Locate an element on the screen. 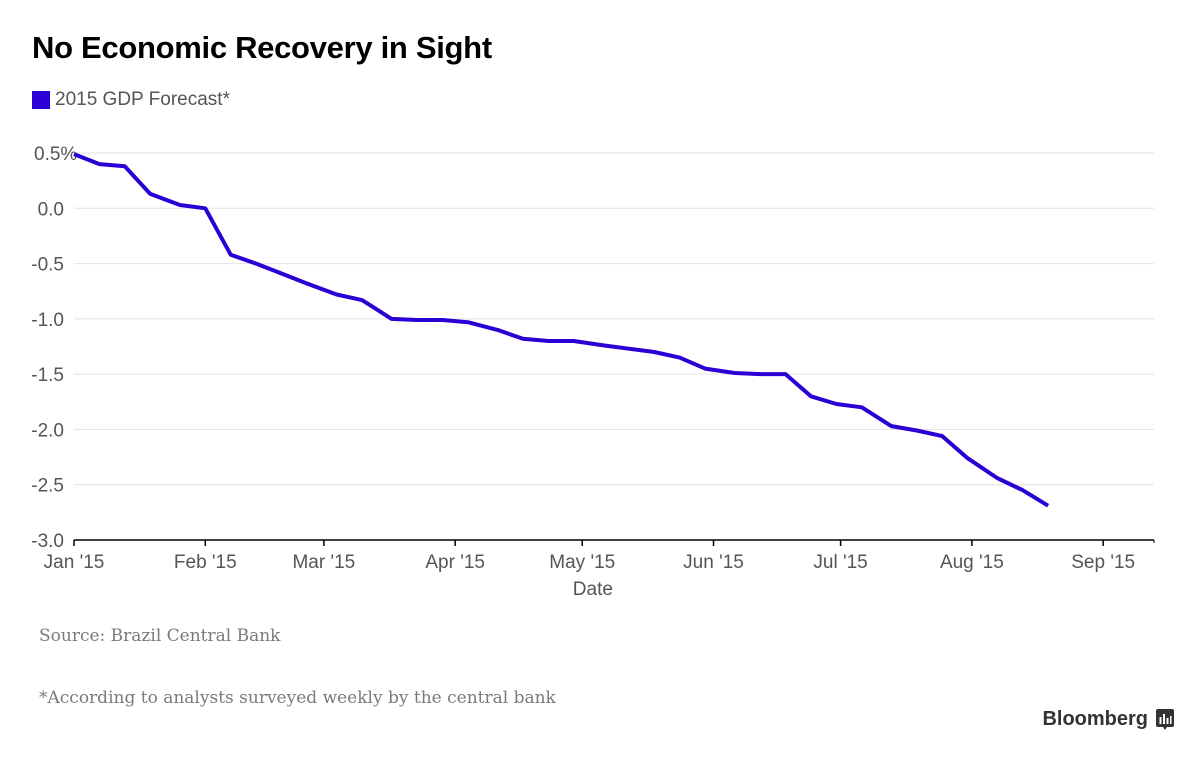  y-tick-label: -1.5 is located at coordinates (47, 375).